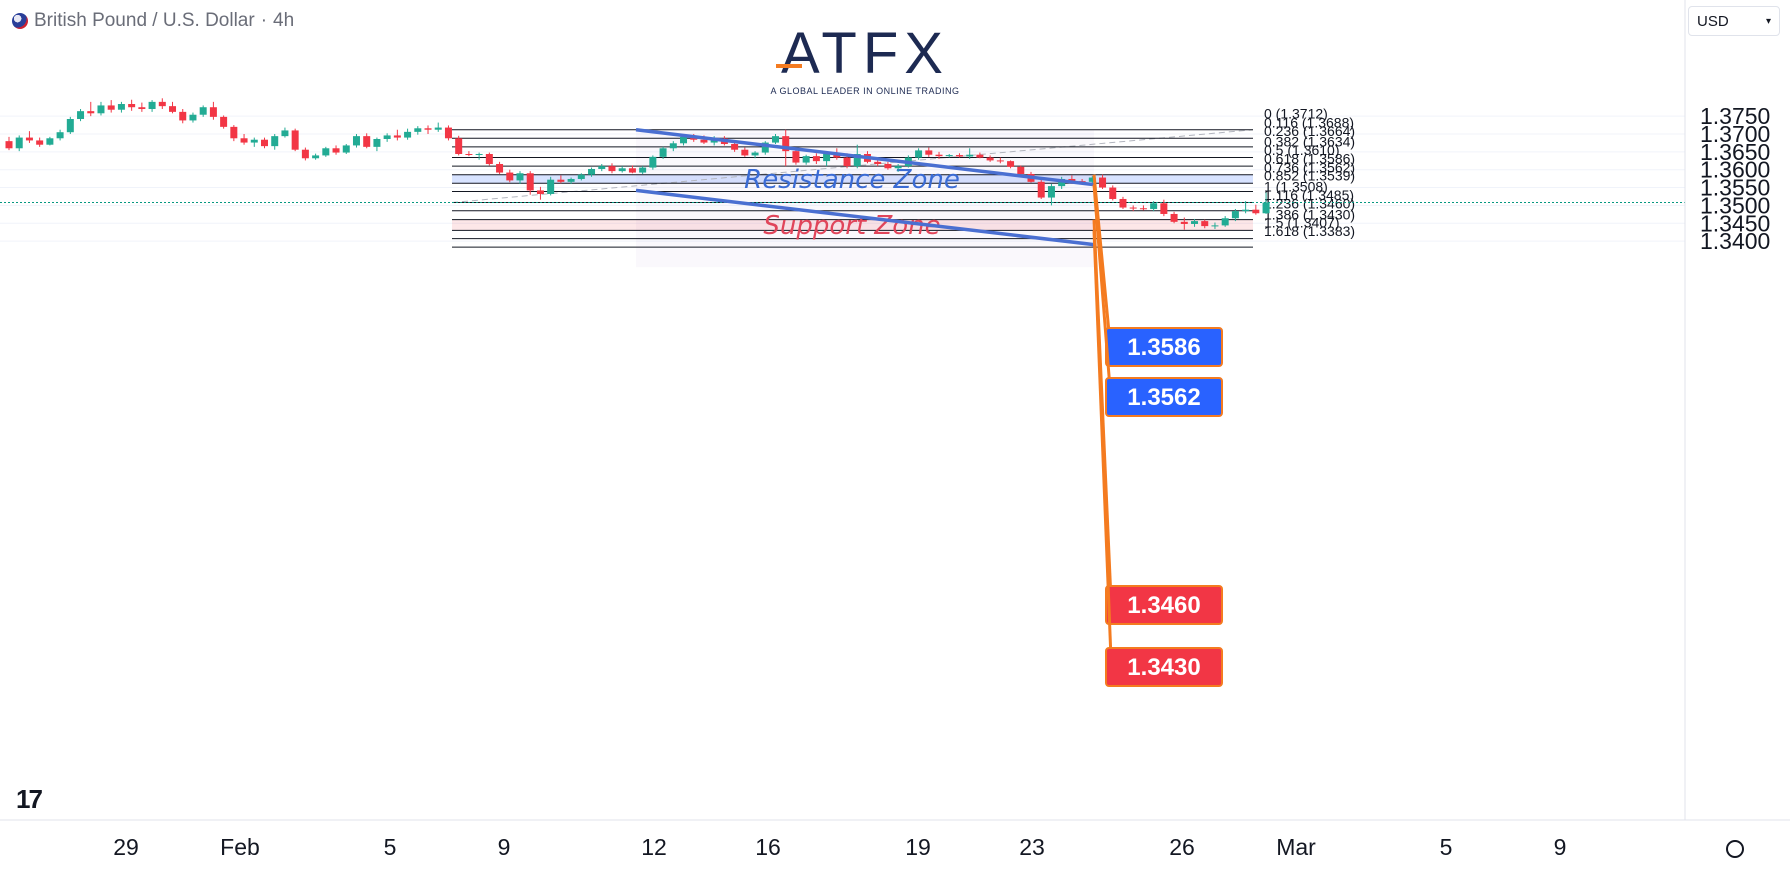  Describe the element at coordinates (865, 91) in the screenshot. I see `logo-tagline: A GLOBAL LEADER IN ONLINE TRADING` at that location.